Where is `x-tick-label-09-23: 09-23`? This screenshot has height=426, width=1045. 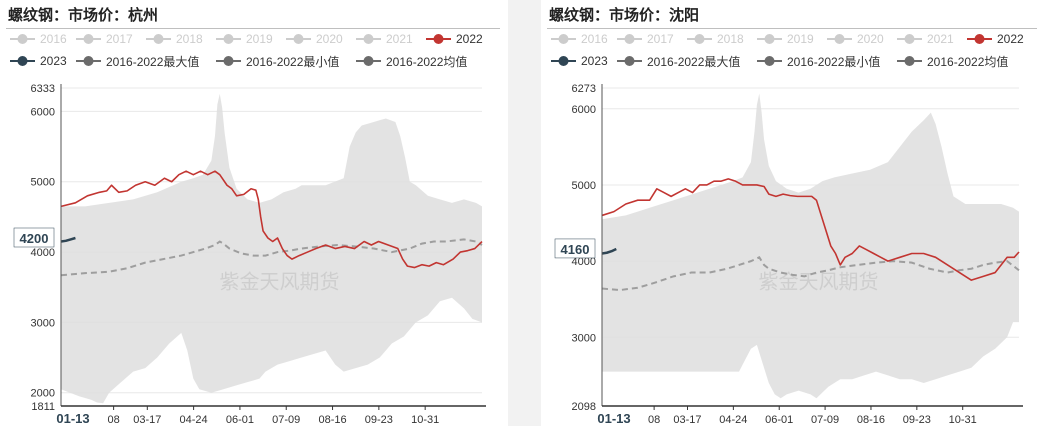 x-tick-label-09-23: 09-23 is located at coordinates (917, 420).